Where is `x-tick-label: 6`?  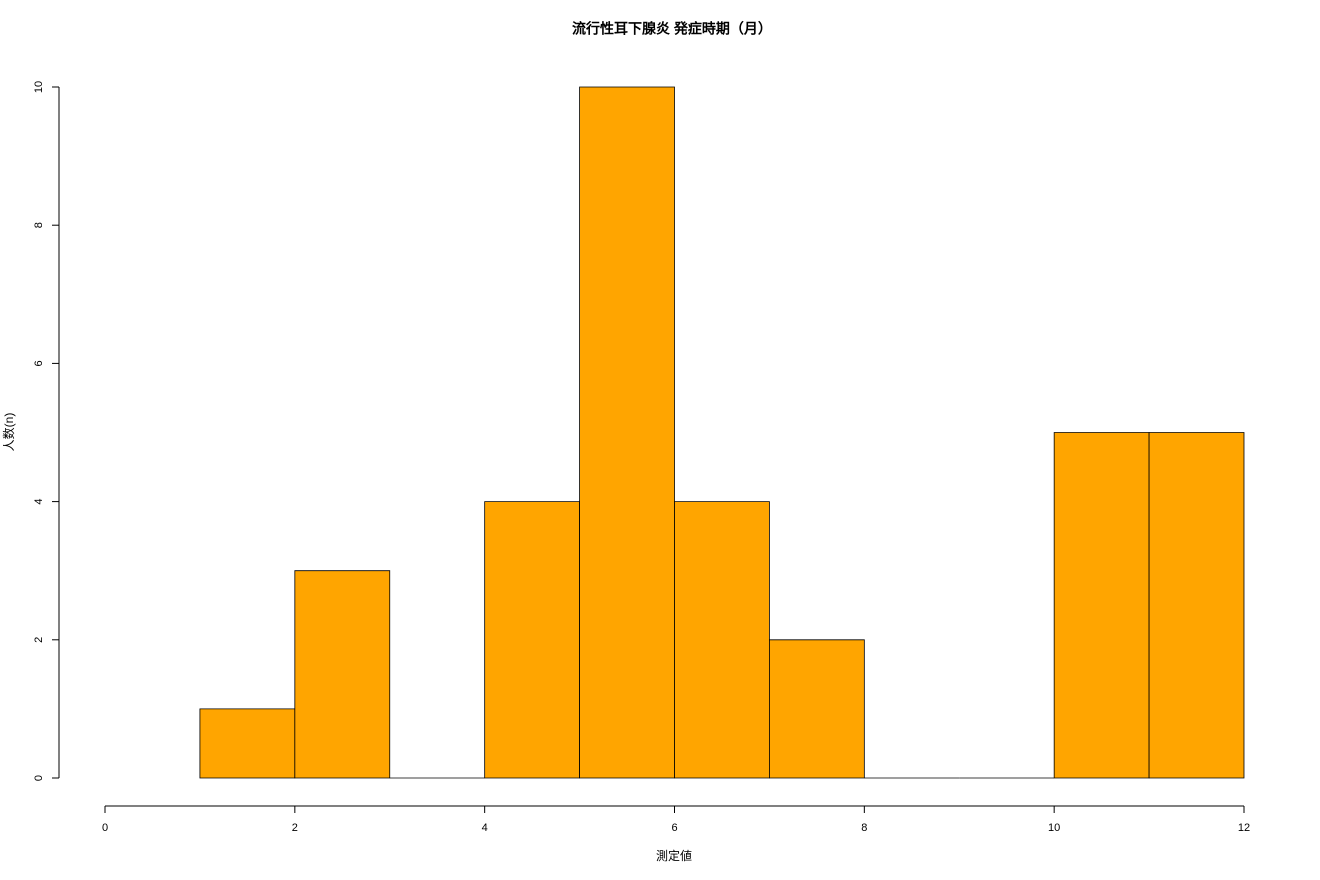
x-tick-label: 6 is located at coordinates (674, 828).